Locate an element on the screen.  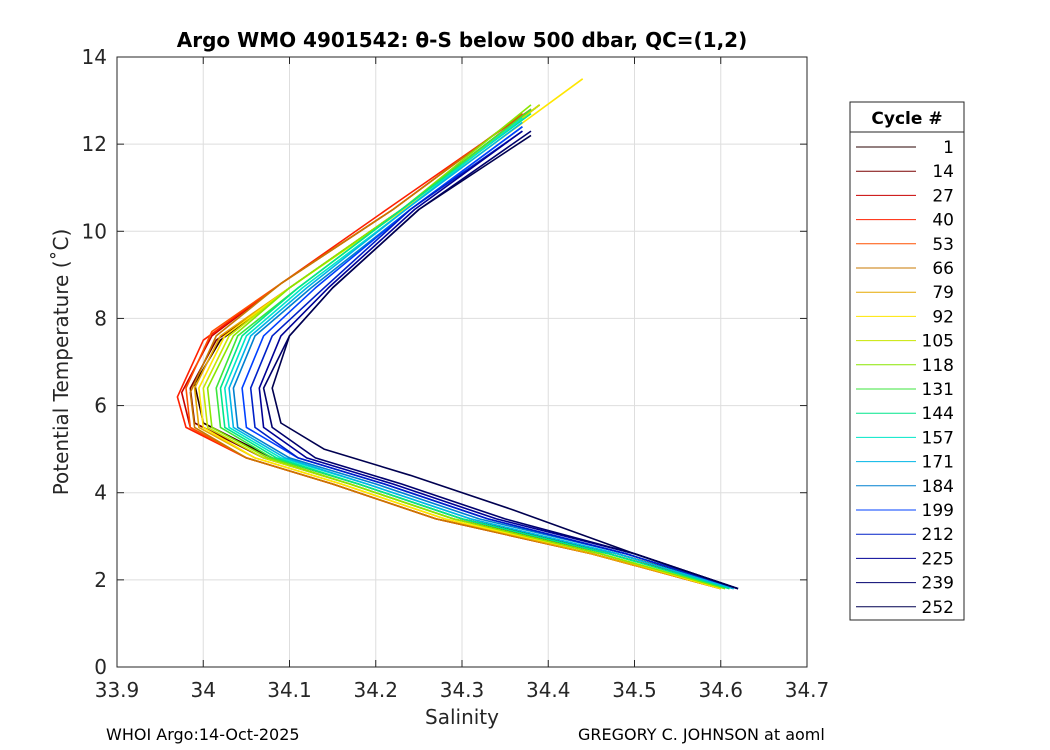
footer-author: GREGORY C. JOHNSON at aoml is located at coordinates (701, 734).